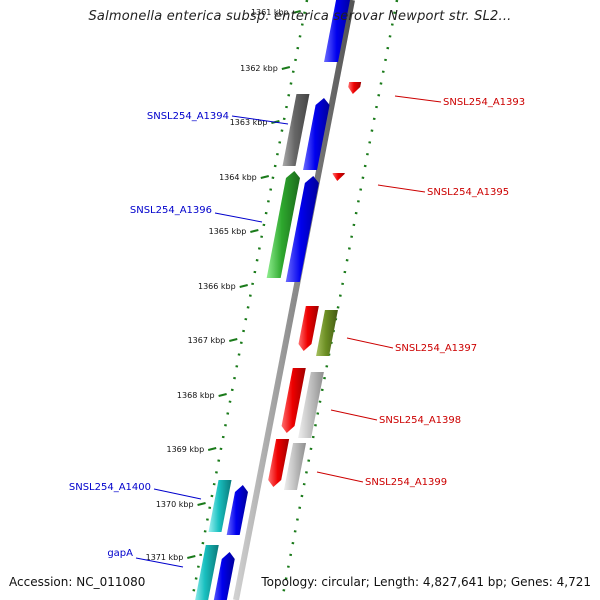 This screenshot has height=600, width=600. Describe the element at coordinates (468, 192) in the screenshot. I see `gene-label: SNSL254_A1395` at that location.